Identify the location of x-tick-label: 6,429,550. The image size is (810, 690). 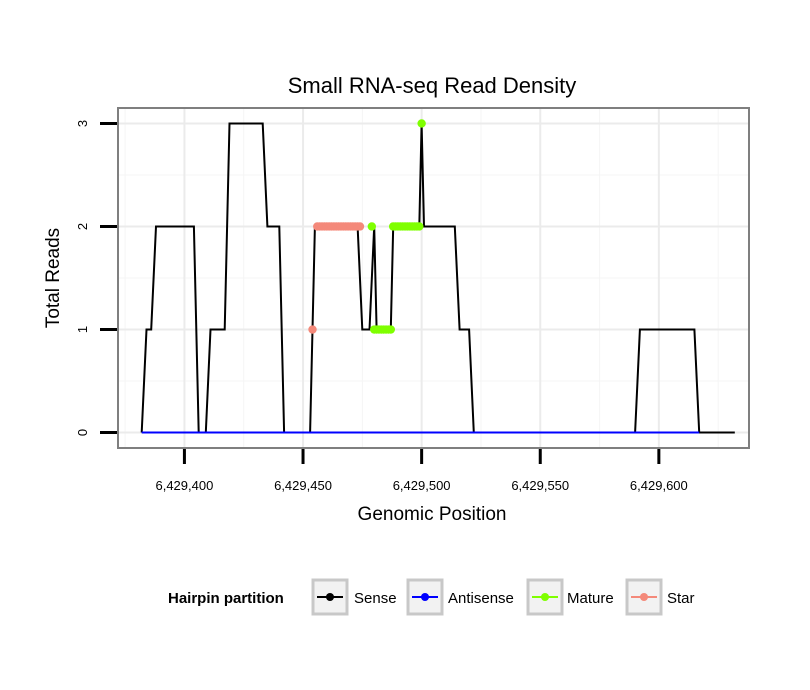
(540, 485).